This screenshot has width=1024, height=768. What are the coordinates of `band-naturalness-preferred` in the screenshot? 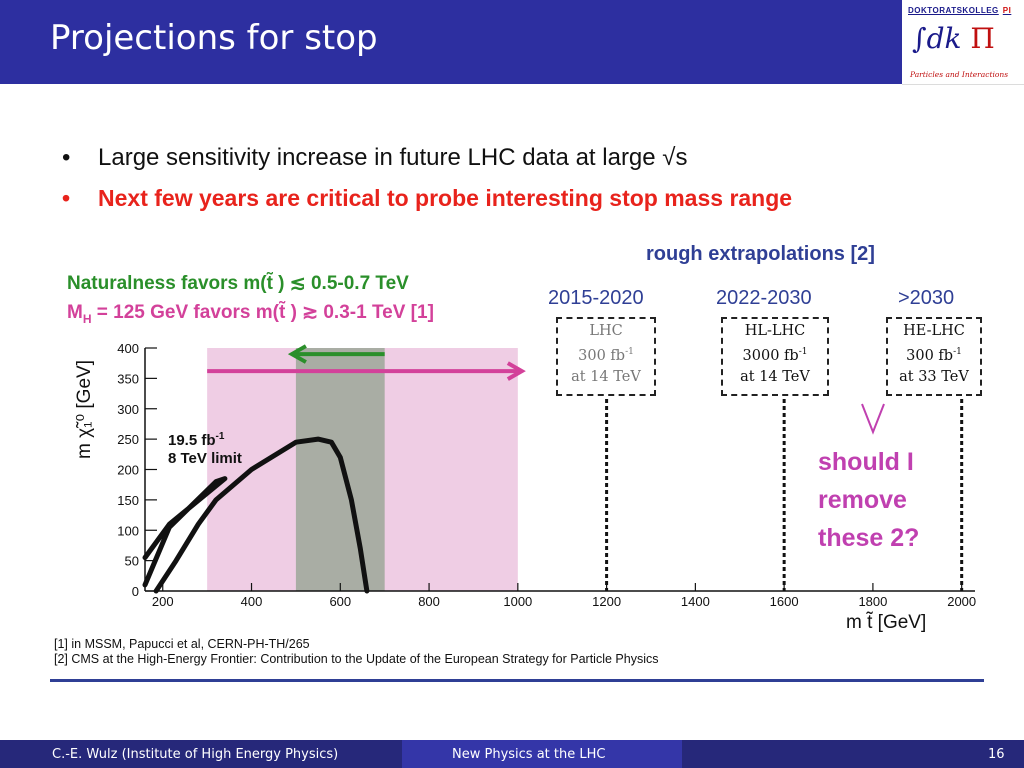 It's located at (340, 469).